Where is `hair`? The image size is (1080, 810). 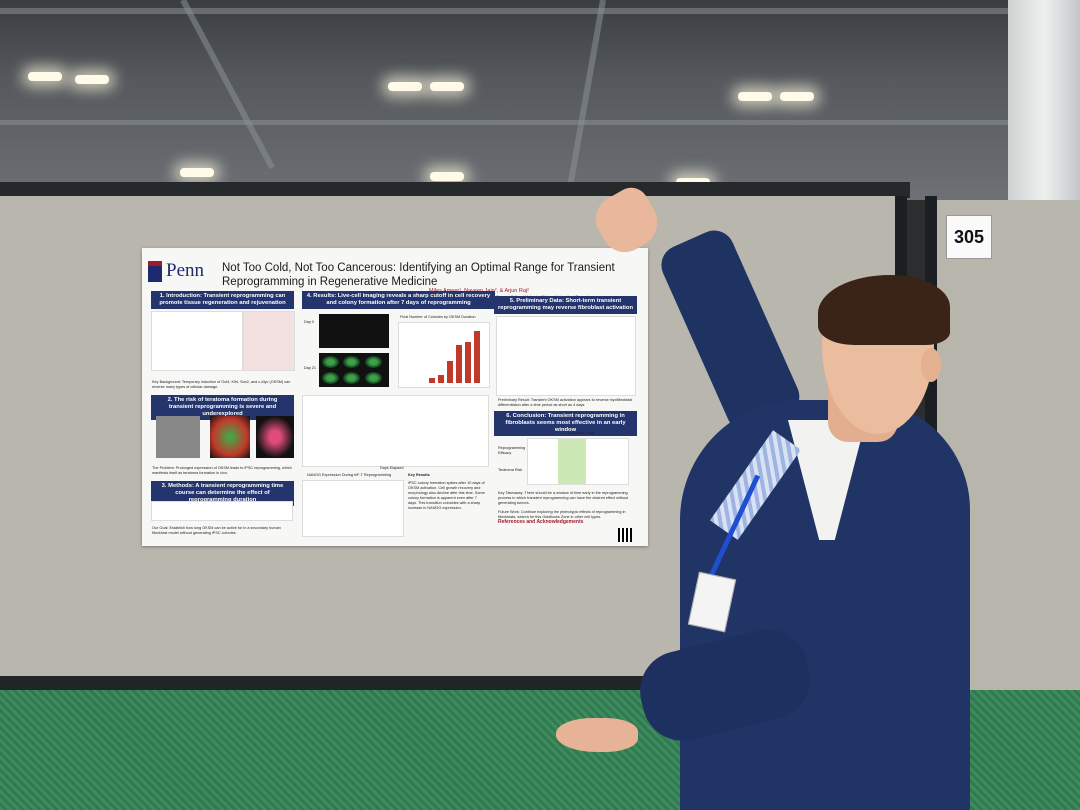
hair is located at coordinates (884, 310).